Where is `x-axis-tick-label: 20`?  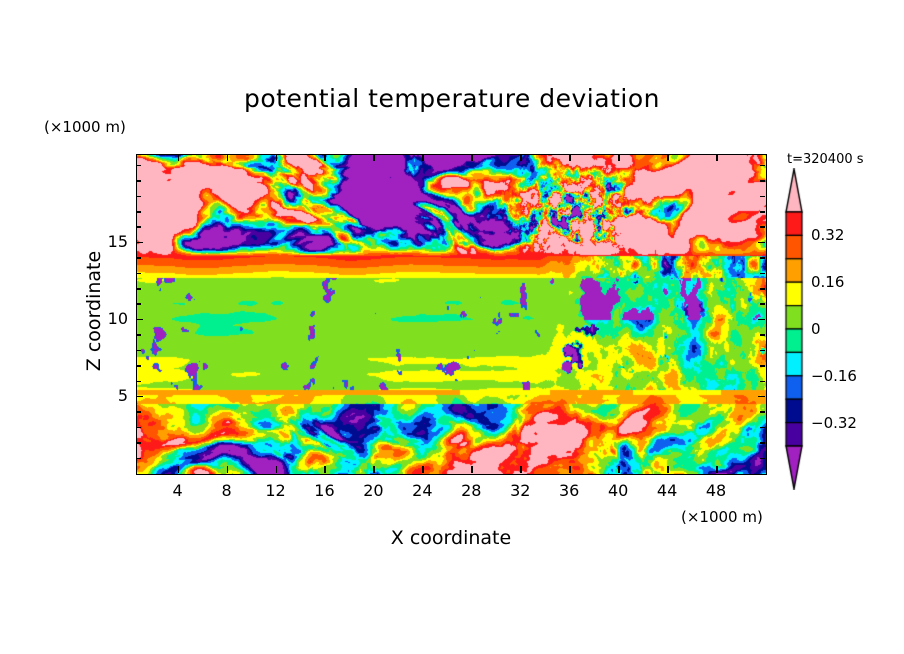 x-axis-tick-label: 20 is located at coordinates (373, 490).